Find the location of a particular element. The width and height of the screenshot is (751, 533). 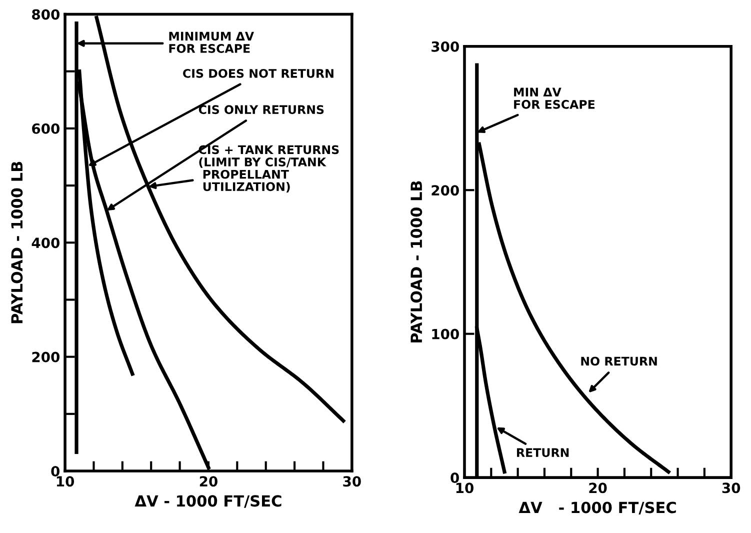

annotation: MIN ΔV FOR ESCAPE is located at coordinates (554, 98).